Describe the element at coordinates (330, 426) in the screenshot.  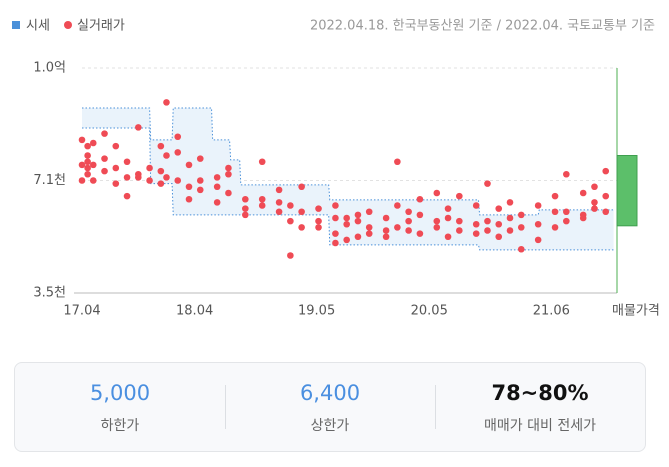
I see `summary-label: 상한가` at that location.